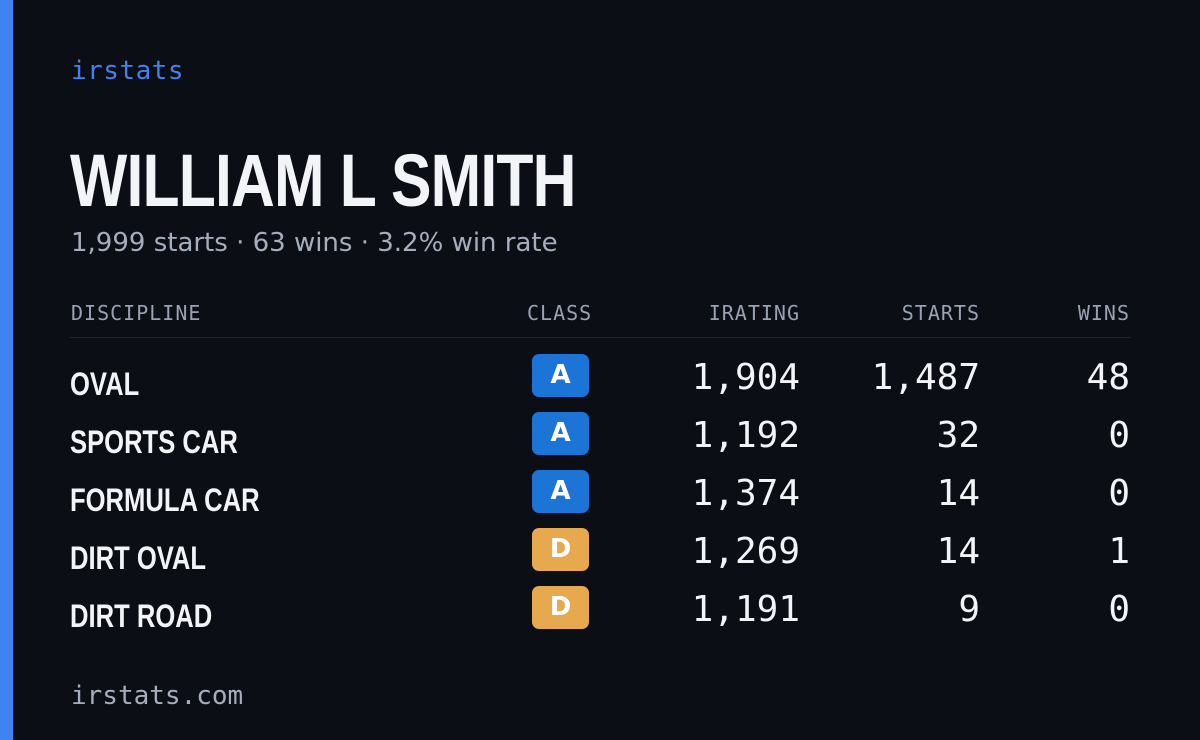  I want to click on header-discipline: DISCIPLINE, so click(136, 313).